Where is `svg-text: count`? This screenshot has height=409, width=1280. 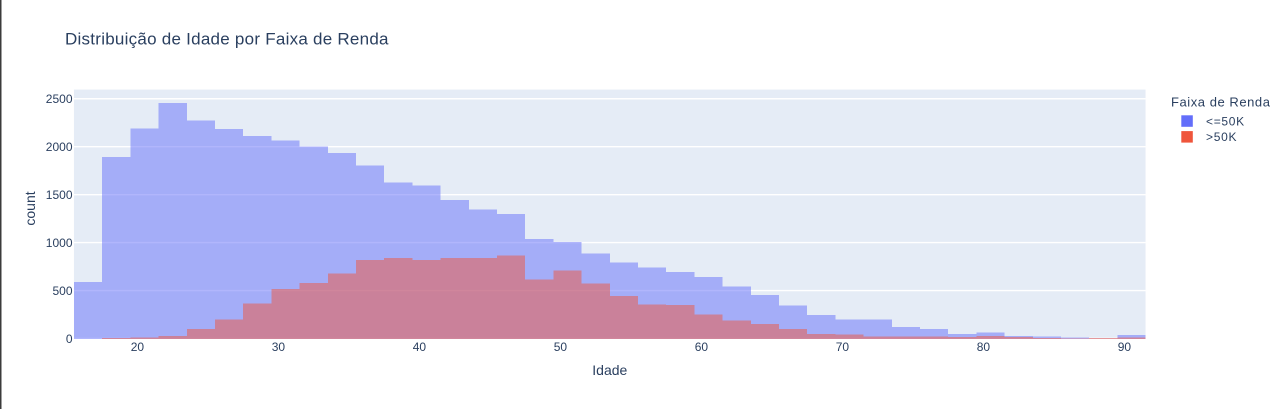
svg-text: count is located at coordinates (30, 208).